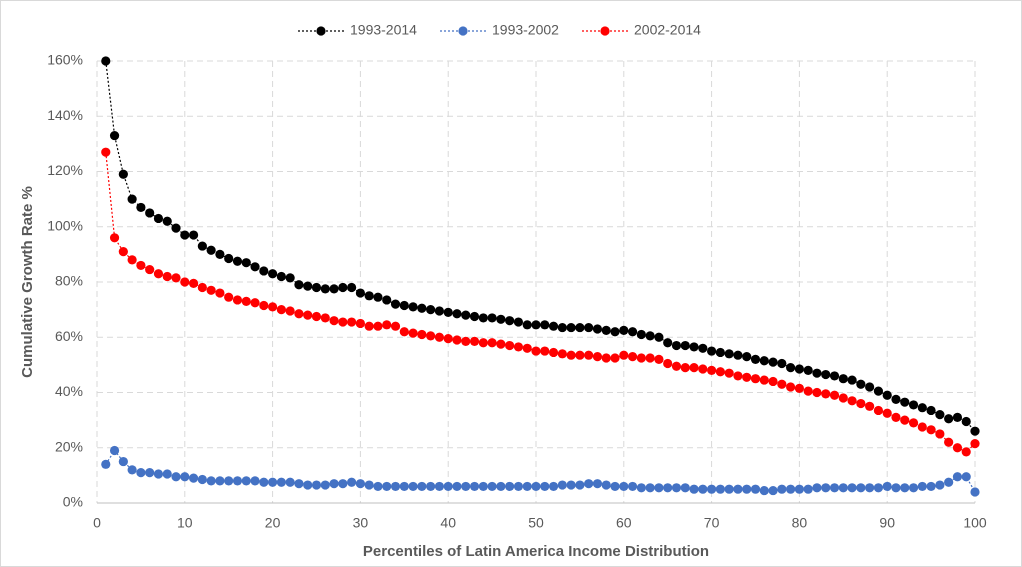  I want to click on x-tick-label: 100, so click(975, 523).